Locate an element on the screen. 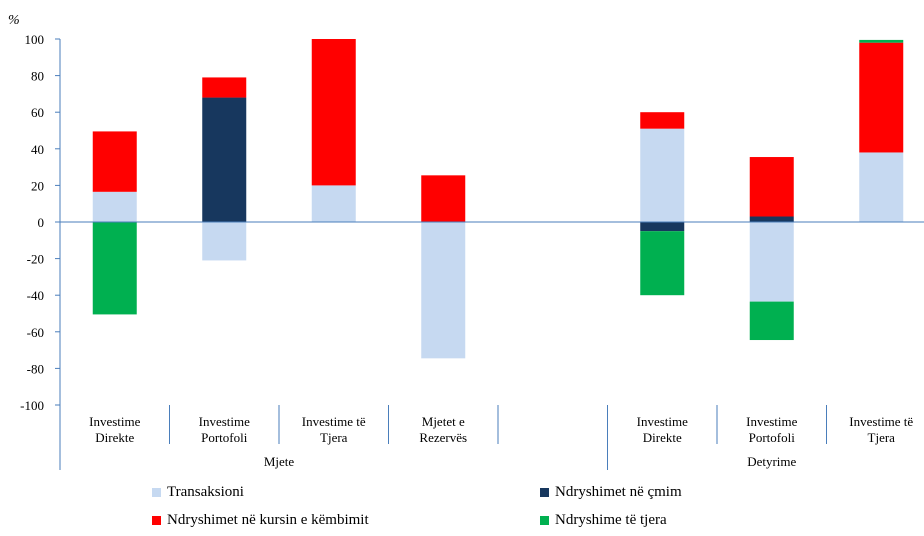  group-label: Mjete is located at coordinates (279, 461).